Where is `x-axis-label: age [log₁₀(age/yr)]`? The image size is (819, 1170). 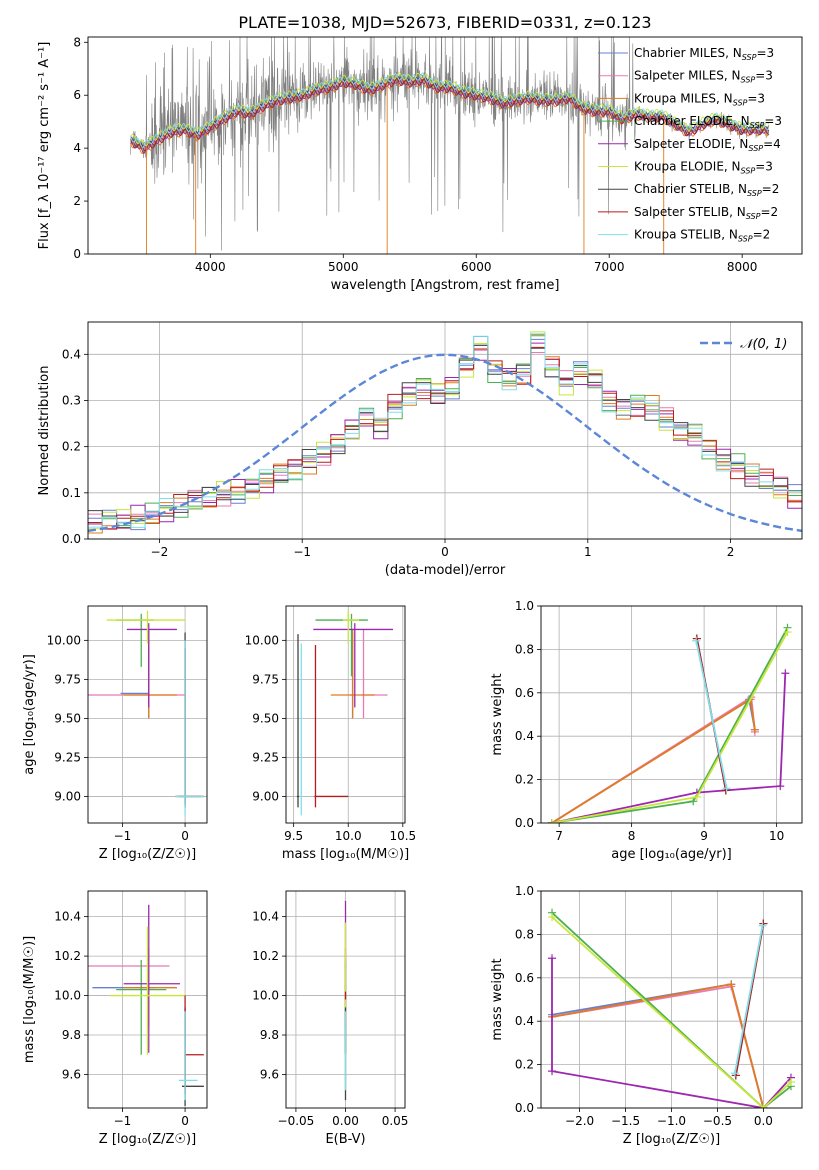 x-axis-label: age [log₁₀(age/yr)] is located at coordinates (671, 854).